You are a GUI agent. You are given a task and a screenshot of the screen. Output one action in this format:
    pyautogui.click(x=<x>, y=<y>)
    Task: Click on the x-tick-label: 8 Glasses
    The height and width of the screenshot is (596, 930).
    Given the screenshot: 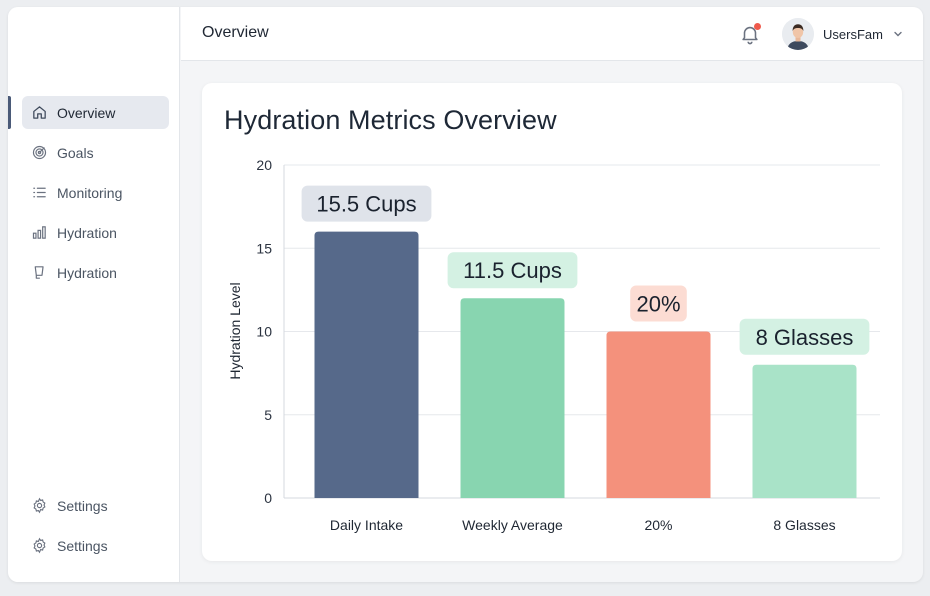 What is the action you would take?
    pyautogui.click(x=804, y=525)
    